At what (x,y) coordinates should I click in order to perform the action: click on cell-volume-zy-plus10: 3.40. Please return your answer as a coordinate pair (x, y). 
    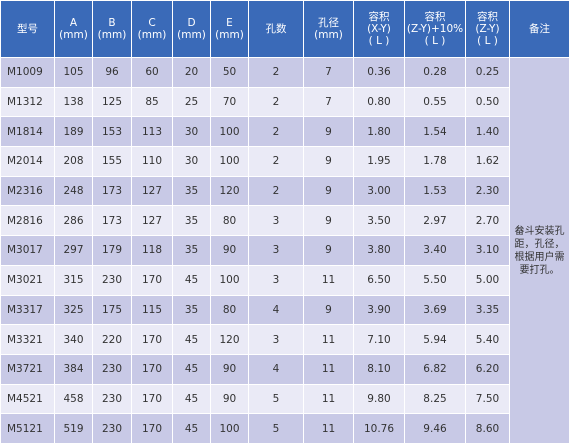
    Looking at the image, I should click on (435, 250).